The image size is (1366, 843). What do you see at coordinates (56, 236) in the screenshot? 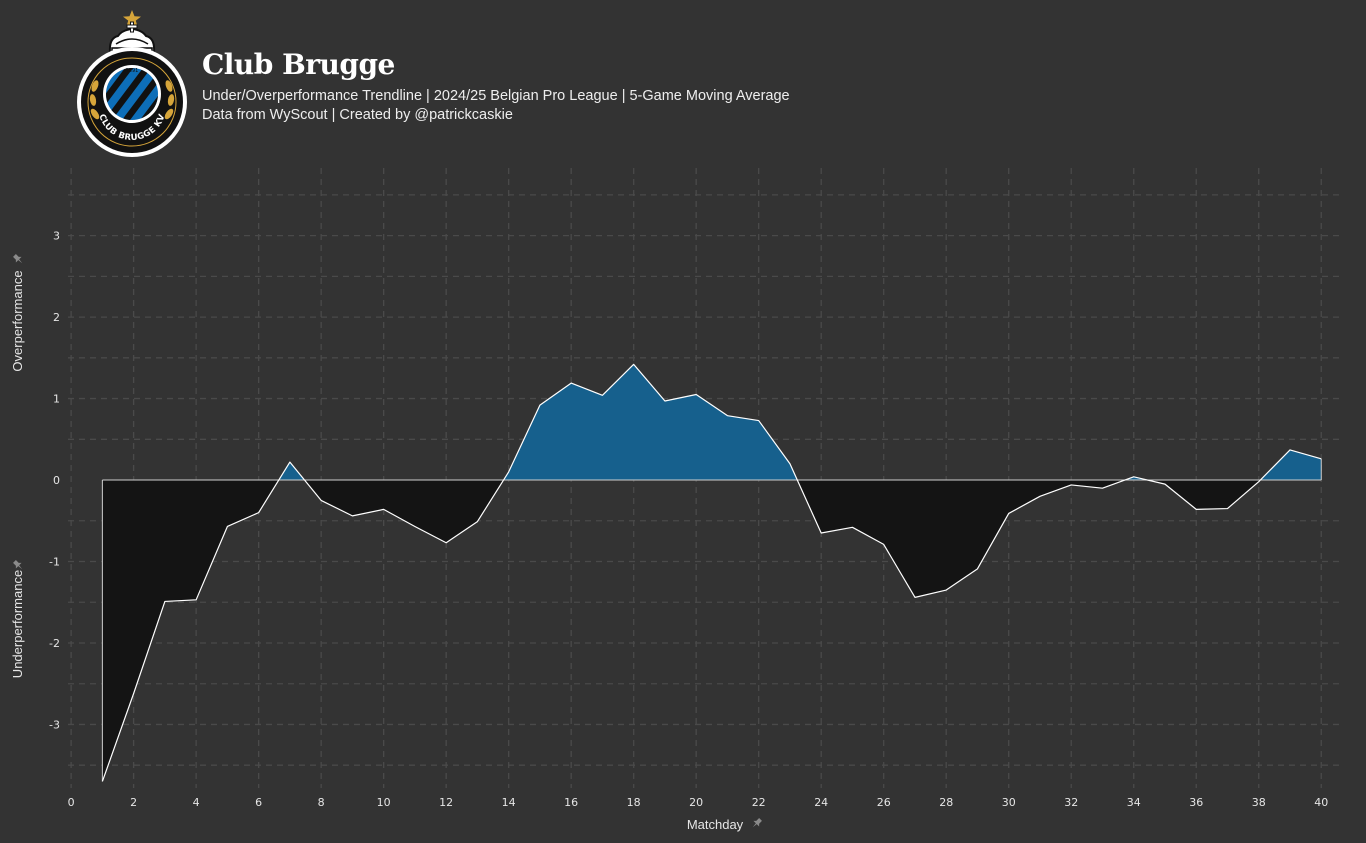
I see `y-tick-label: 3` at bounding box center [56, 236].